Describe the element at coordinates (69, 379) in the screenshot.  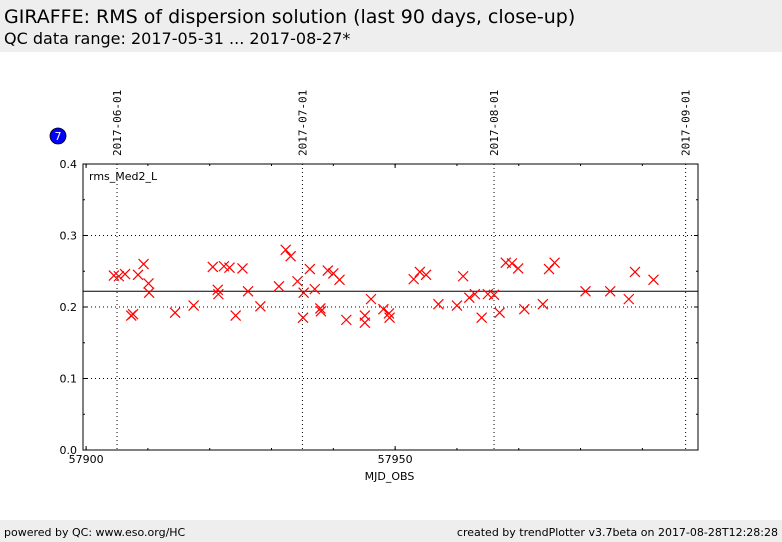
I see `y-tick-label: 0.1` at that location.